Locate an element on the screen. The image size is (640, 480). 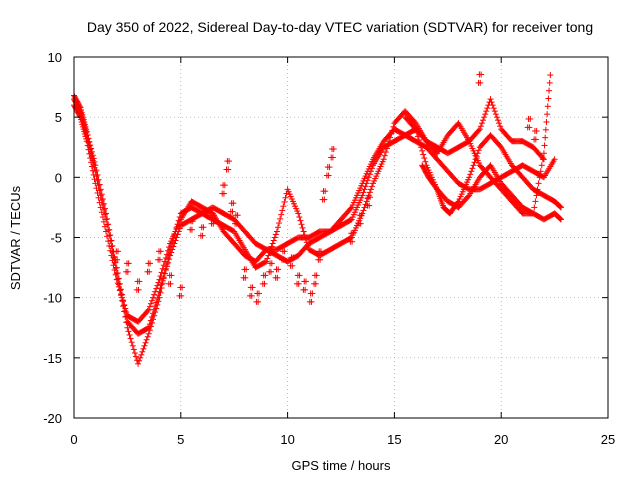
y-tick-label: -15 is located at coordinates (52, 358).